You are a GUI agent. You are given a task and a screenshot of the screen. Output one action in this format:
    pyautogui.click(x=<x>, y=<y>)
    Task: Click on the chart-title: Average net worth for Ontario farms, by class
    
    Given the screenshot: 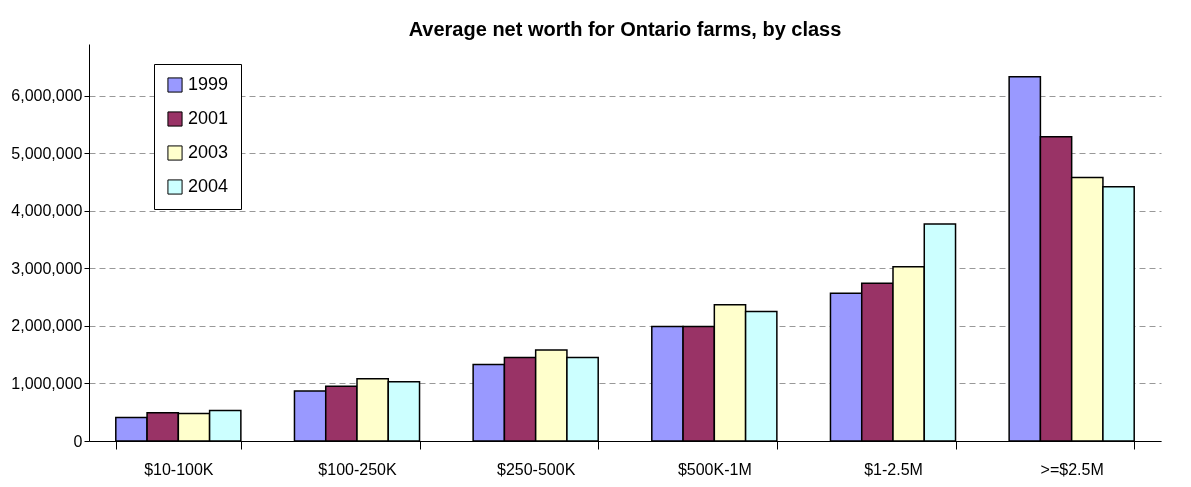 What is the action you would take?
    pyautogui.click(x=625, y=29)
    